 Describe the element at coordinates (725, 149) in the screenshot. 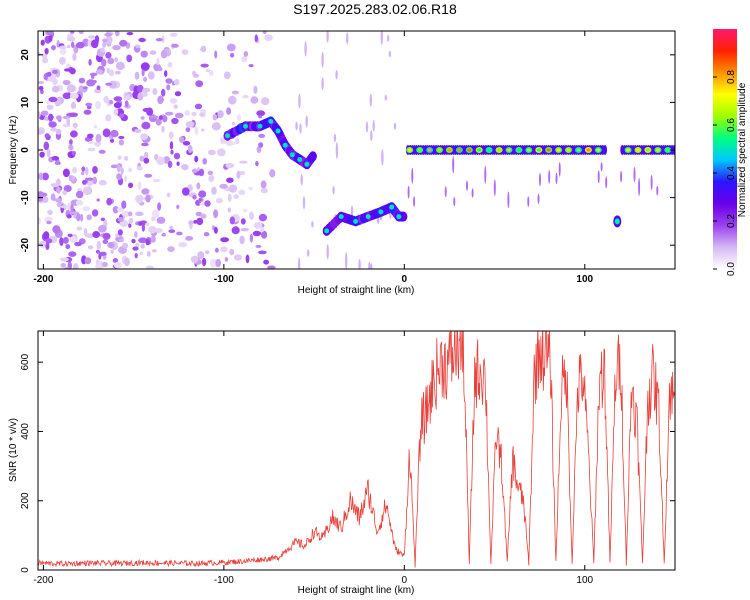

I see `colorbar-gradient` at that location.